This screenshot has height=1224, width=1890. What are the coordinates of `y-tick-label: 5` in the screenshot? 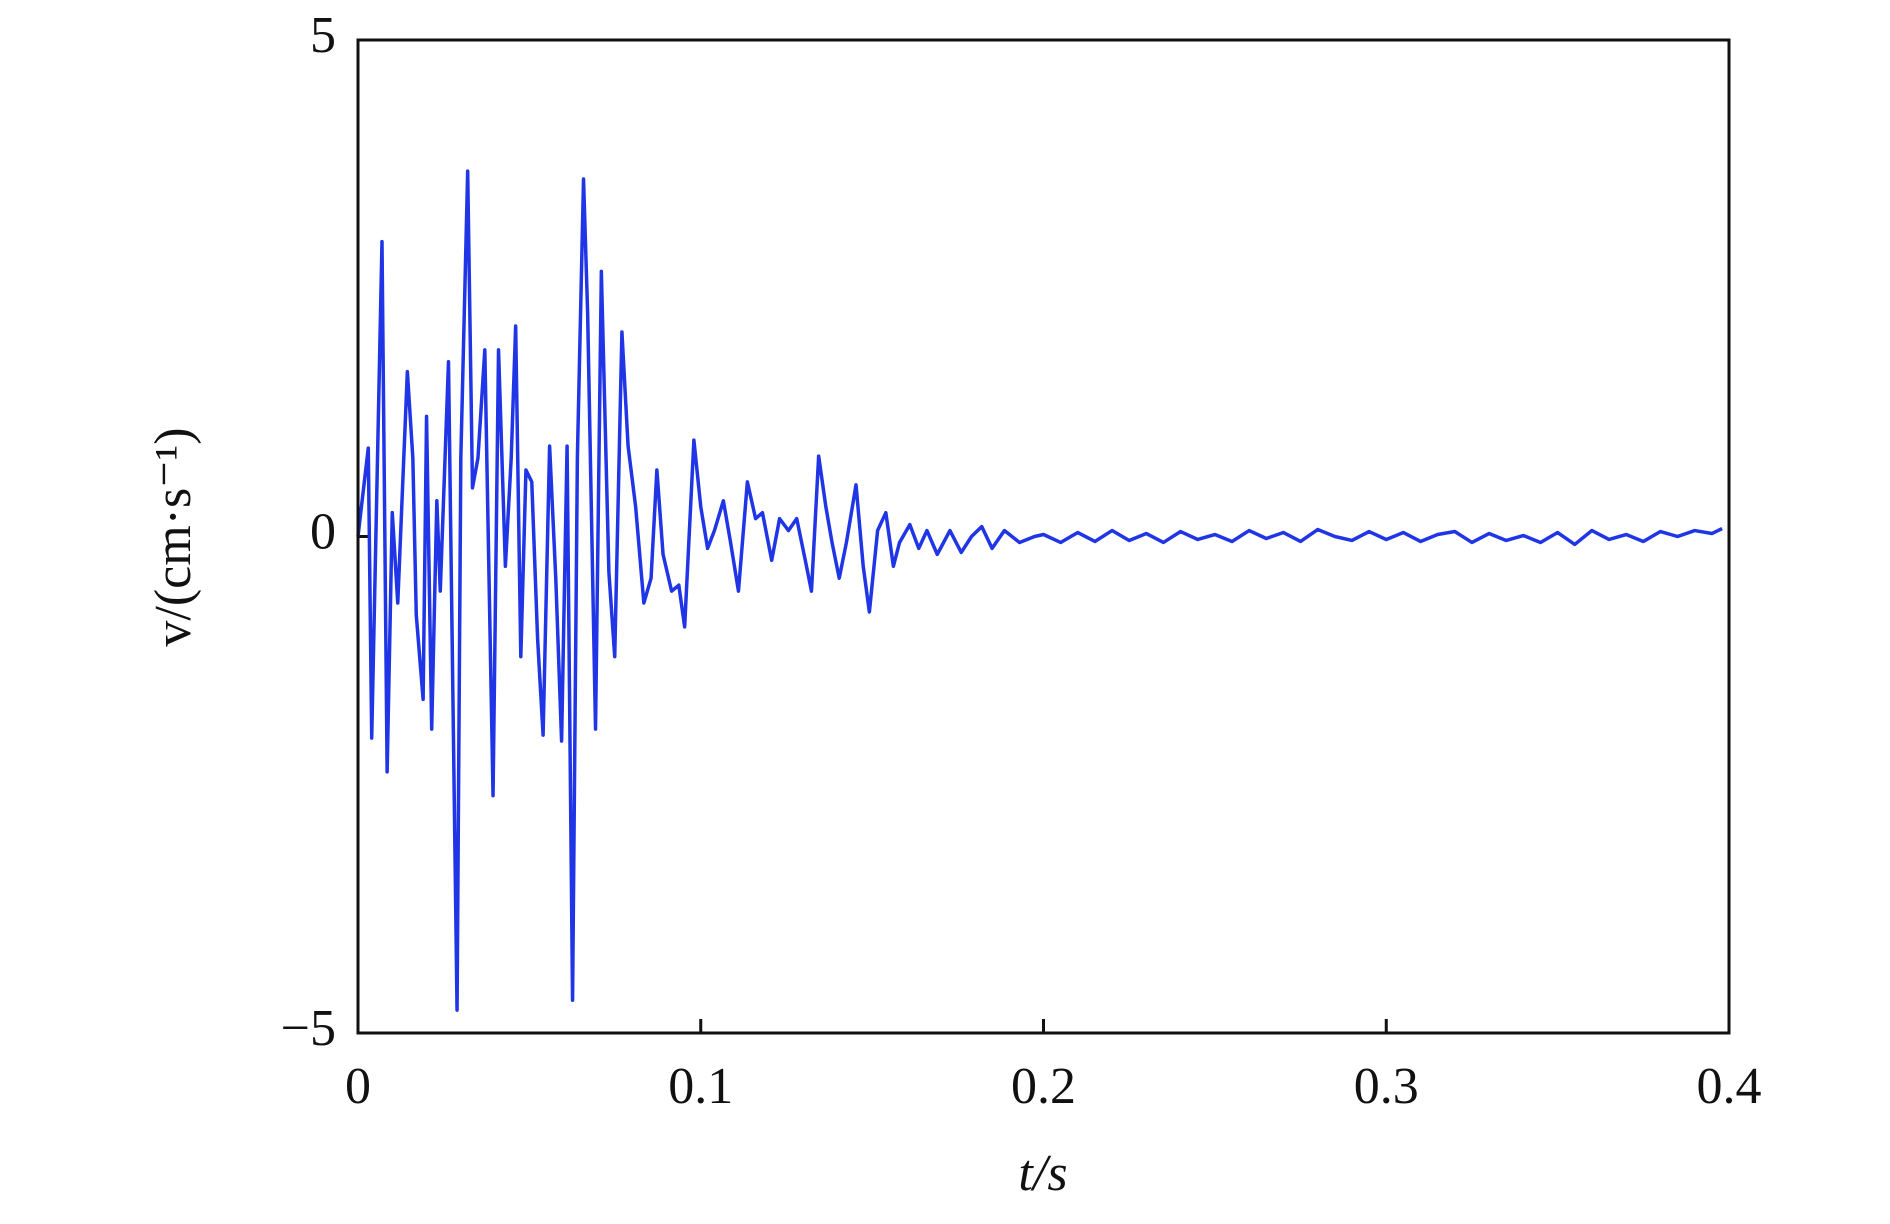 It's located at (323, 35).